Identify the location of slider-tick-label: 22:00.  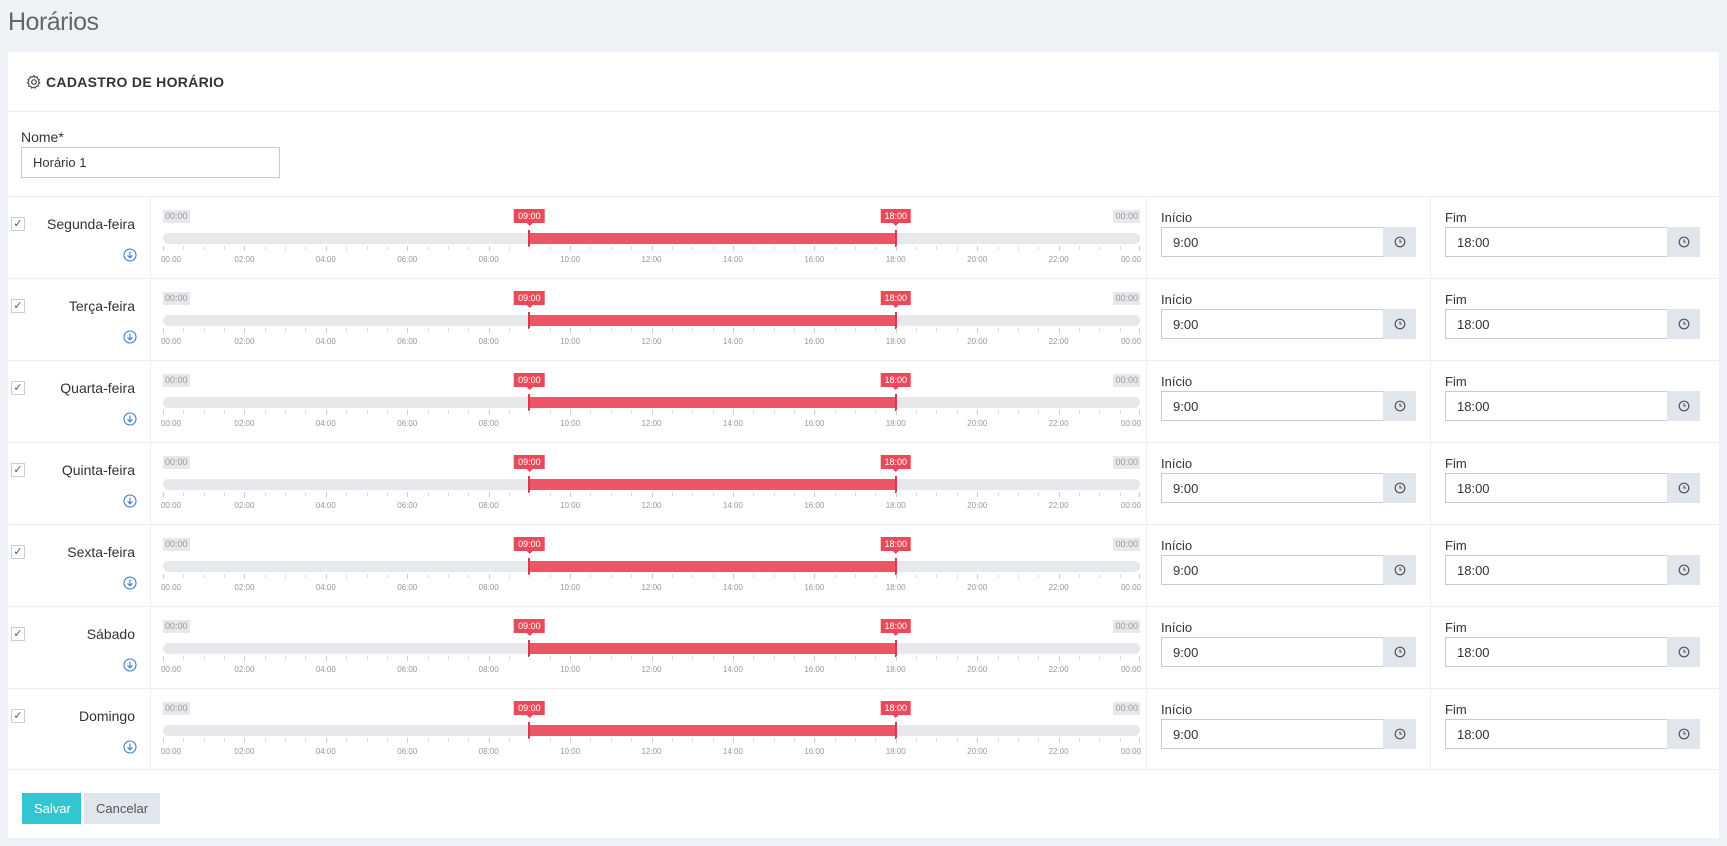
(1058, 505).